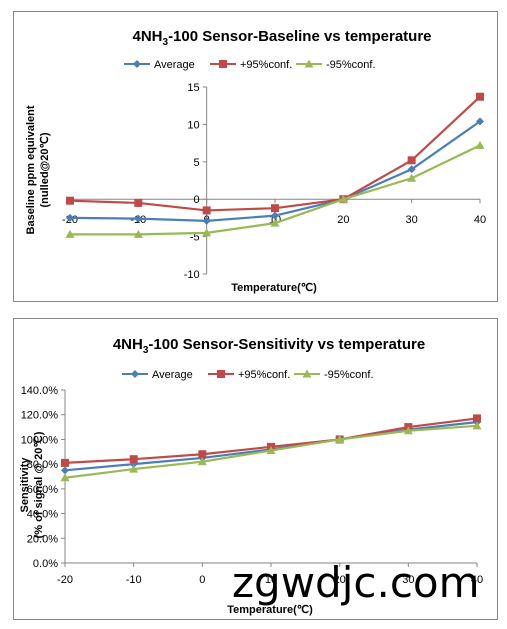 Image resolution: width=507 pixels, height=629 pixels. What do you see at coordinates (271, 580) in the screenshot?
I see `x-tick-label: 10` at bounding box center [271, 580].